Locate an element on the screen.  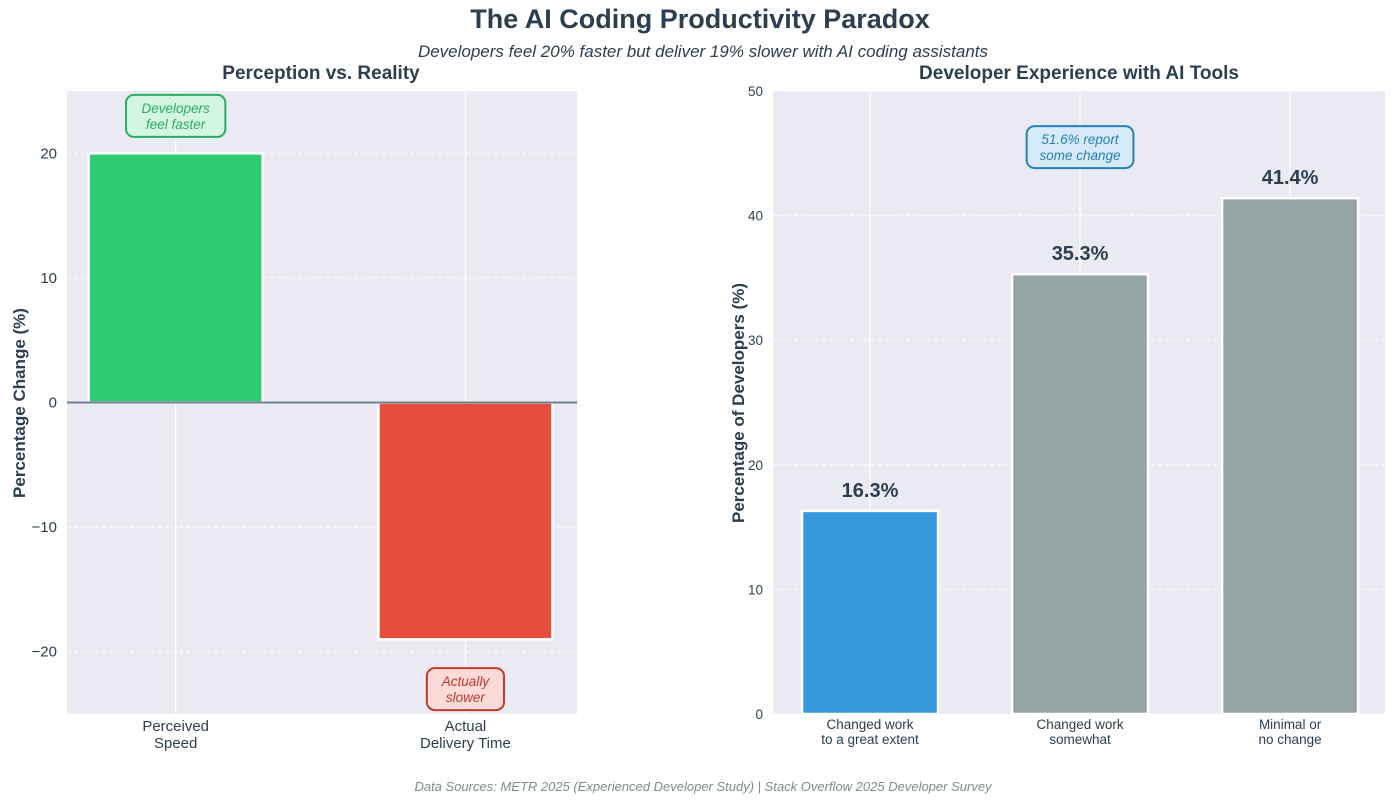
annotation-text: Developers feel faster is located at coordinates (176, 116).